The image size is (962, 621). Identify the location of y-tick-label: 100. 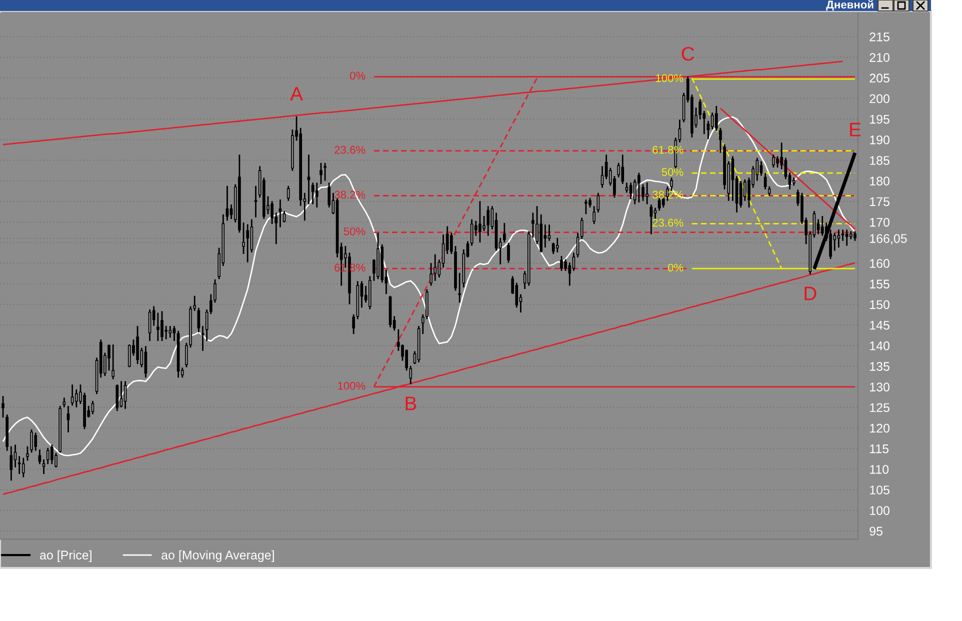
(880, 511).